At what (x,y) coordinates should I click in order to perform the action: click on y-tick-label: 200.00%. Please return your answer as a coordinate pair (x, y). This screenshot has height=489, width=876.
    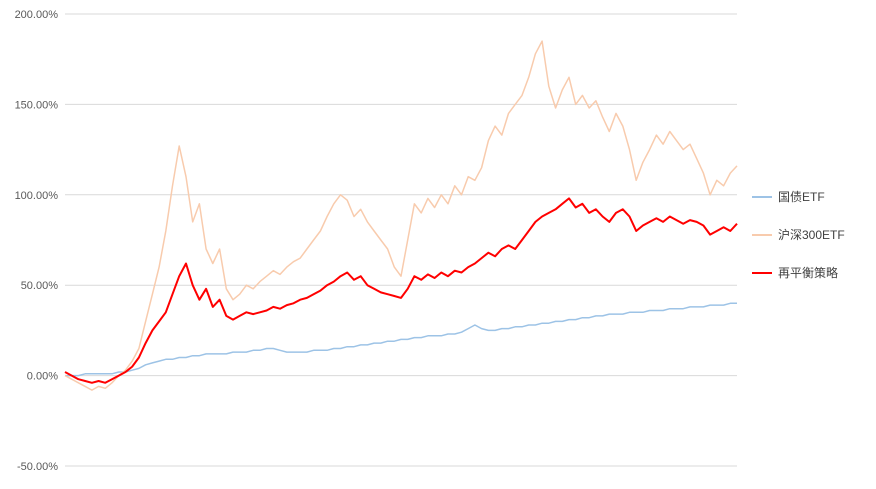
    Looking at the image, I should click on (37, 15).